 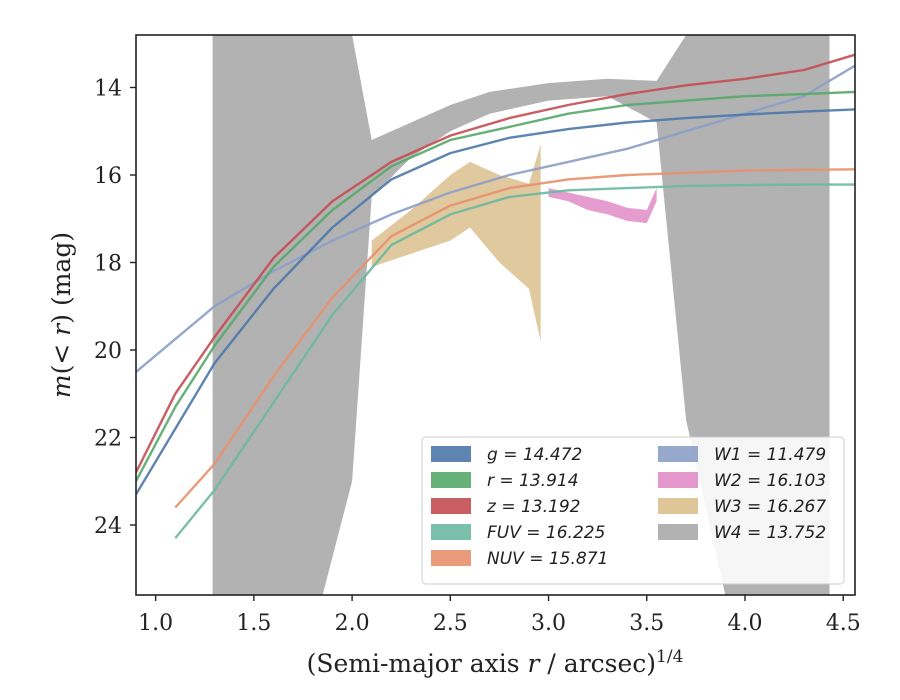 What do you see at coordinates (548, 623) in the screenshot?
I see `x-tick-label: 3.0` at bounding box center [548, 623].